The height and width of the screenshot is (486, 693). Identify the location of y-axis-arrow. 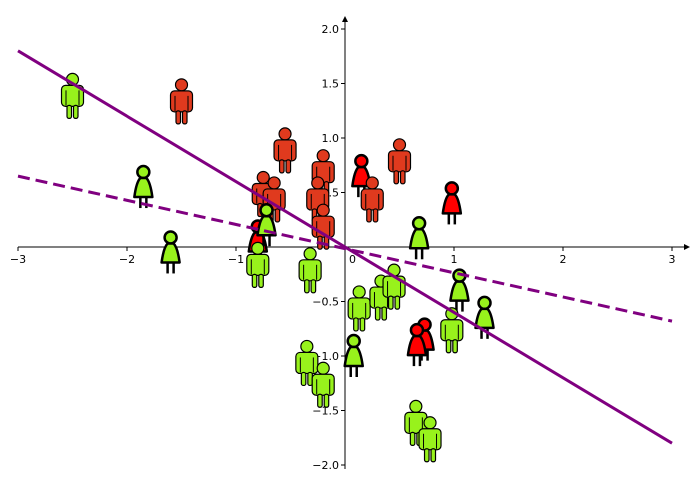
(345, 19).